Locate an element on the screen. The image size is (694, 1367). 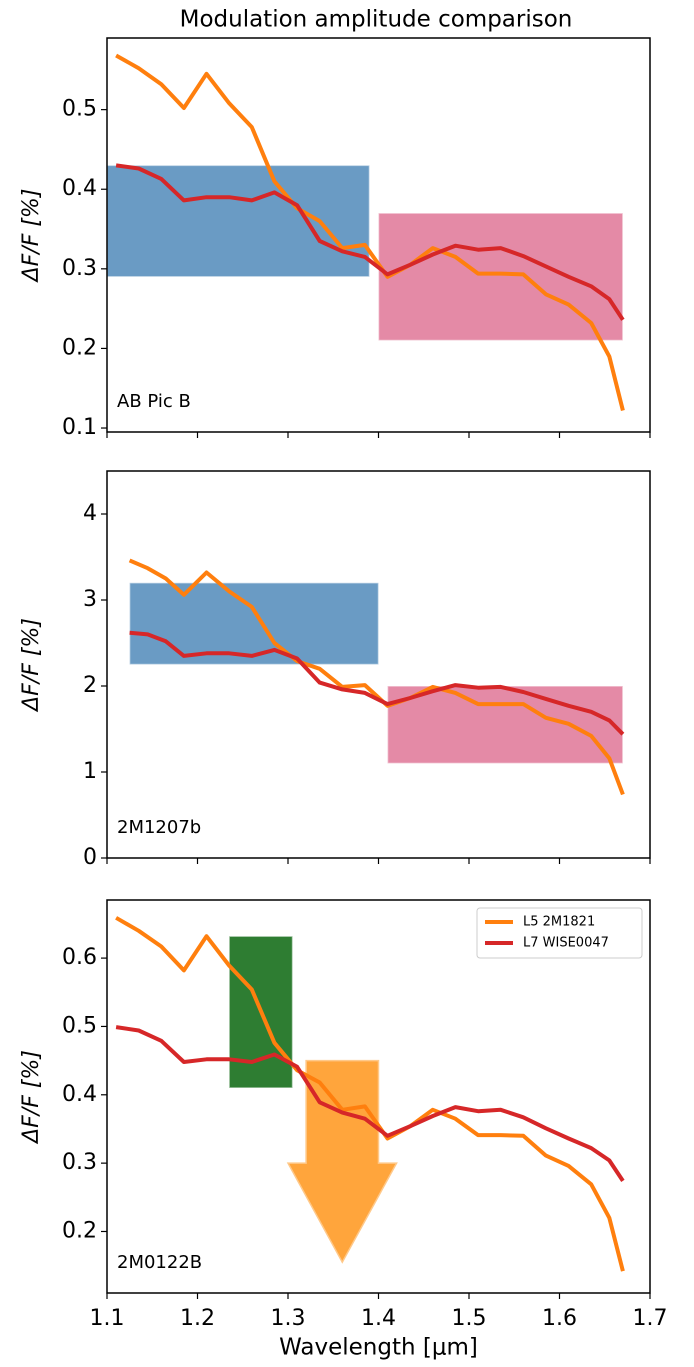
plot-area is located at coordinates (376, 677).